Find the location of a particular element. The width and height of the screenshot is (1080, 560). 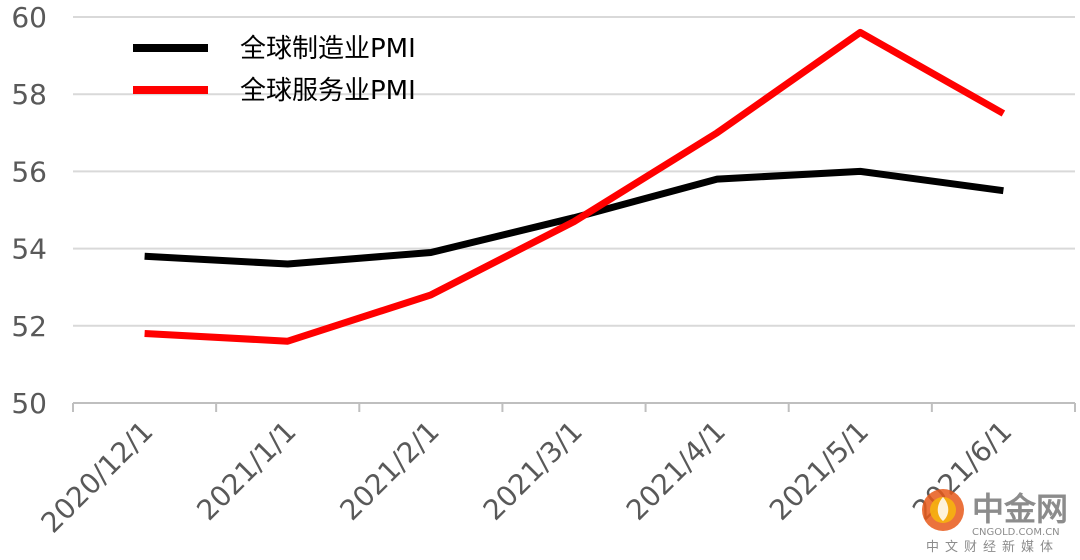

y-tick-label: 56 is located at coordinates (29, 171).